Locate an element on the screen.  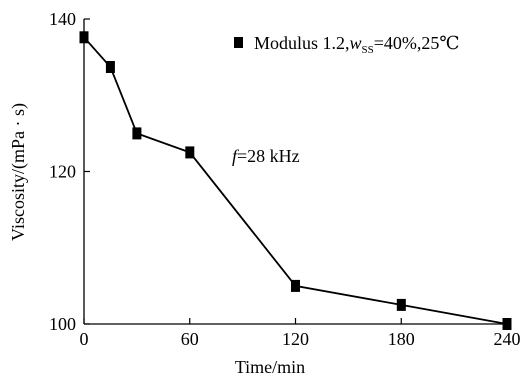
legend-marker is located at coordinates (238, 42).